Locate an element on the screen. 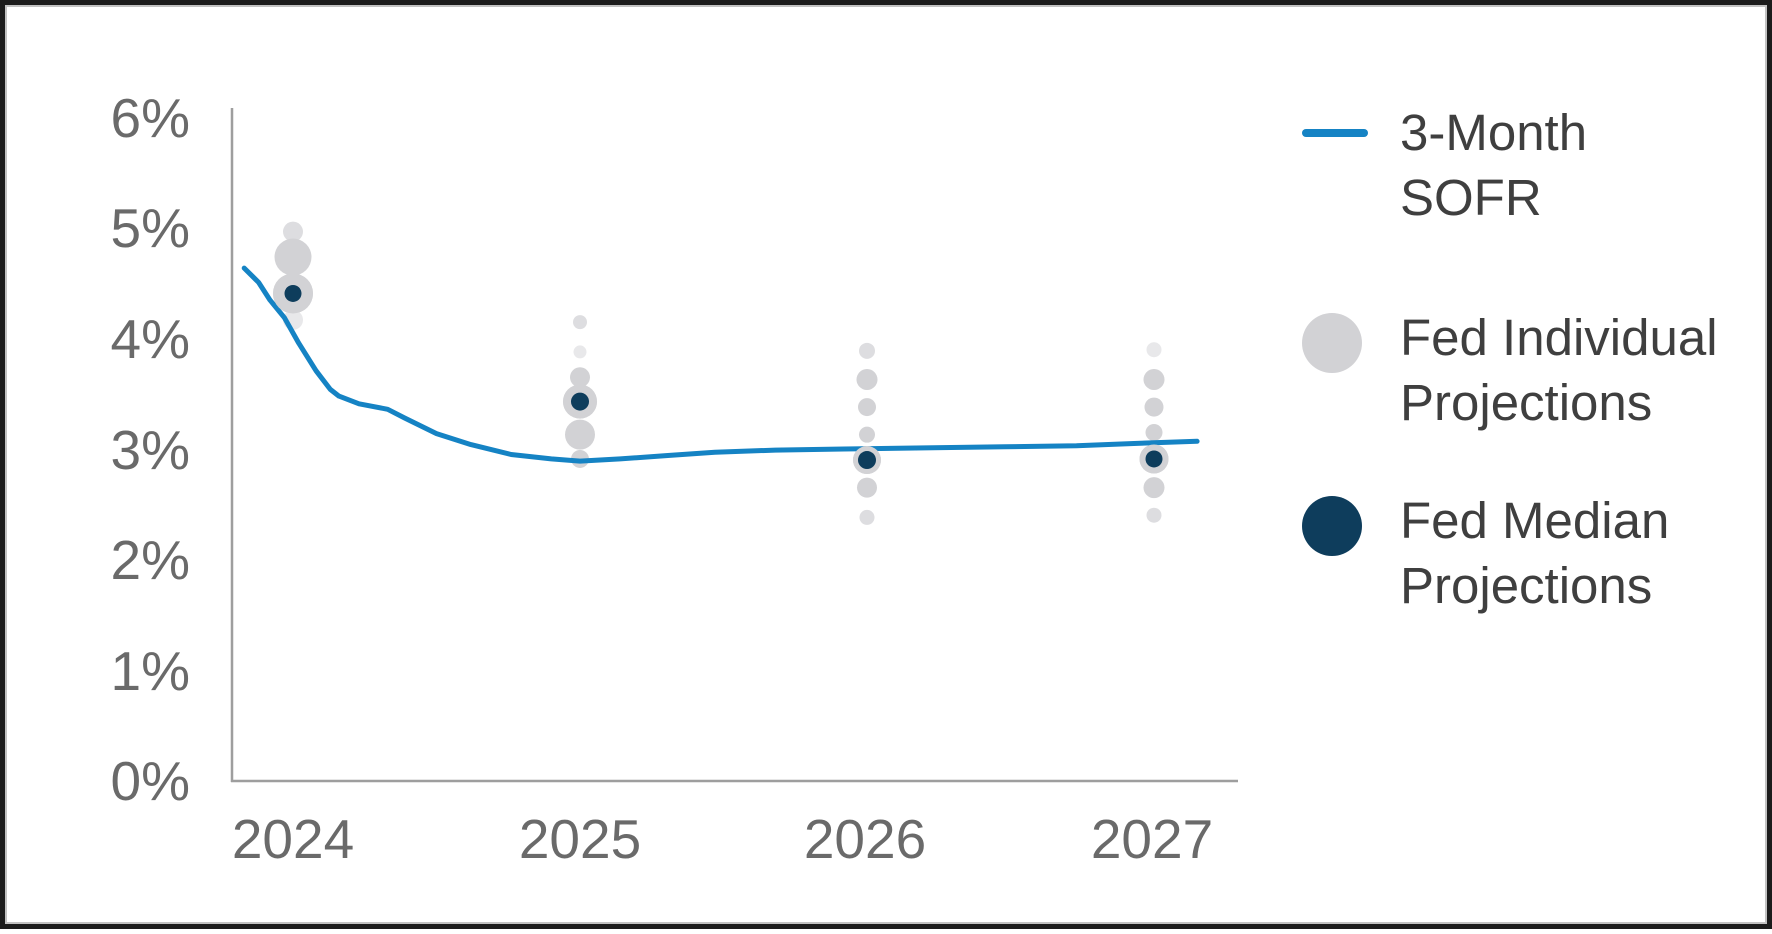  y-tick-2pct: 2% is located at coordinates (150, 560).